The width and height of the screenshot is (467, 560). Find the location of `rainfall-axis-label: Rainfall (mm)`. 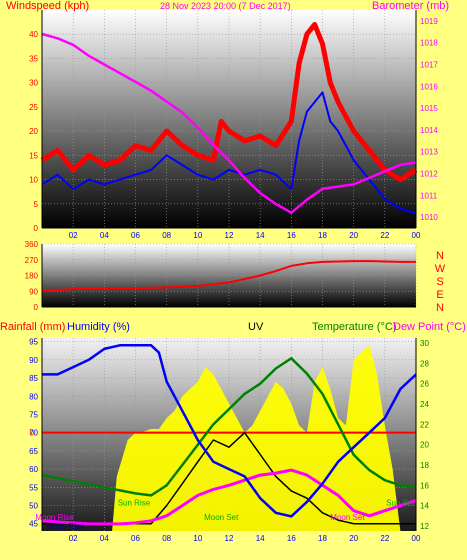

rainfall-axis-label: Rainfall (mm) is located at coordinates (32, 327).